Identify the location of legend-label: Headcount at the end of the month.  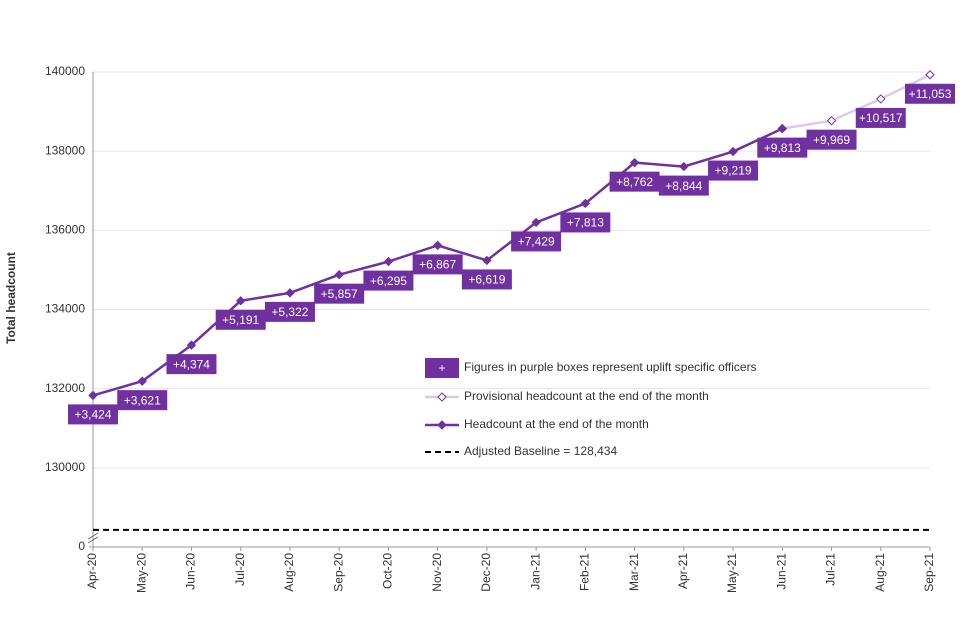
(556, 424).